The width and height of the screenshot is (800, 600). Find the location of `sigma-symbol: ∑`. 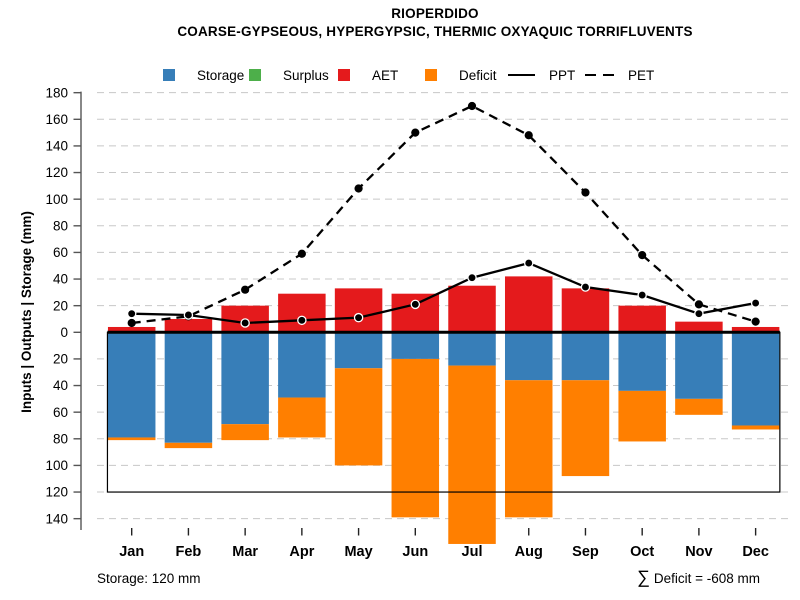

sigma-symbol: ∑ is located at coordinates (643, 577).